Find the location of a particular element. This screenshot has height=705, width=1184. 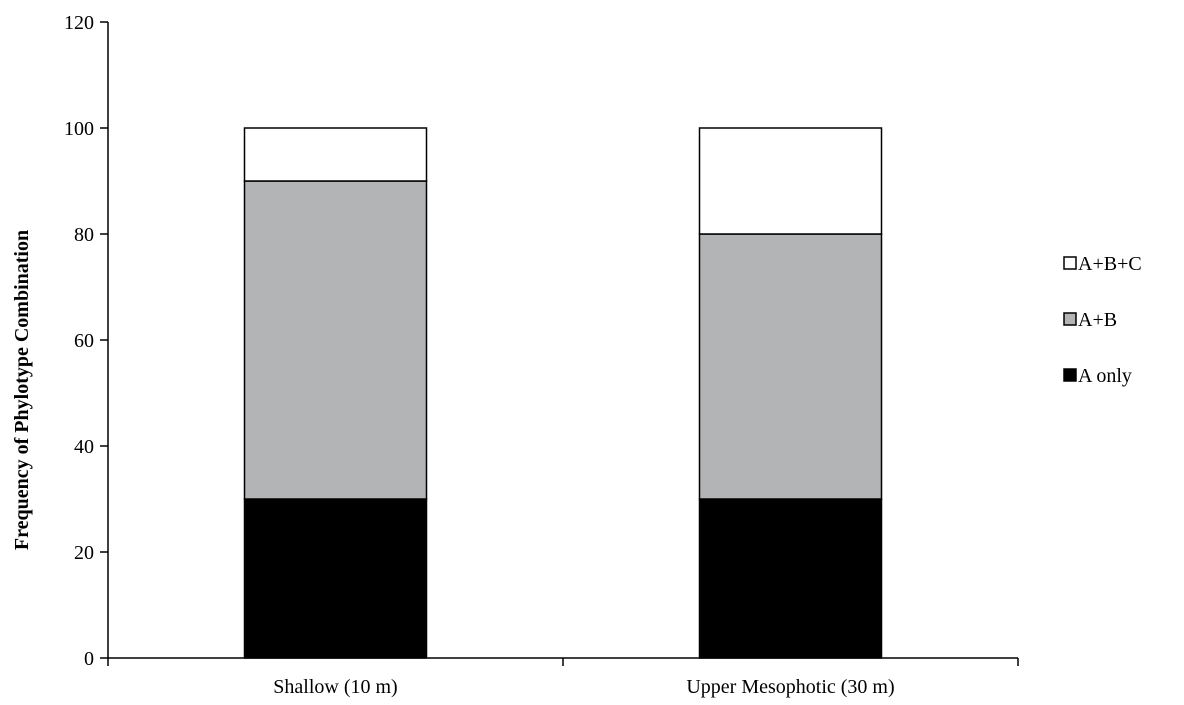

y-tick-label: 60 is located at coordinates (84, 341).